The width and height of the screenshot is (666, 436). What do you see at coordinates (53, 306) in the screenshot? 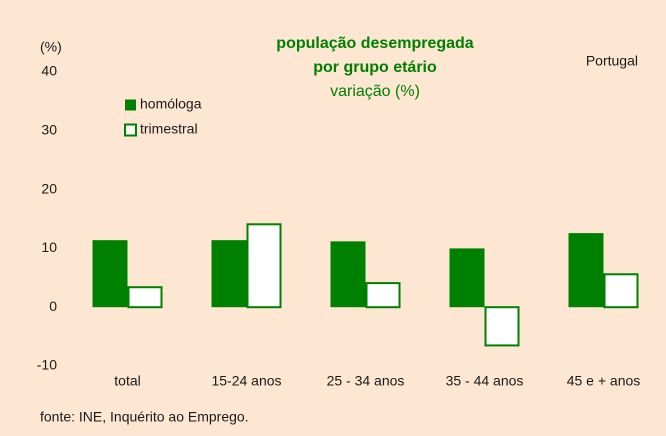
I see `y-tick-label: 0` at bounding box center [53, 306].